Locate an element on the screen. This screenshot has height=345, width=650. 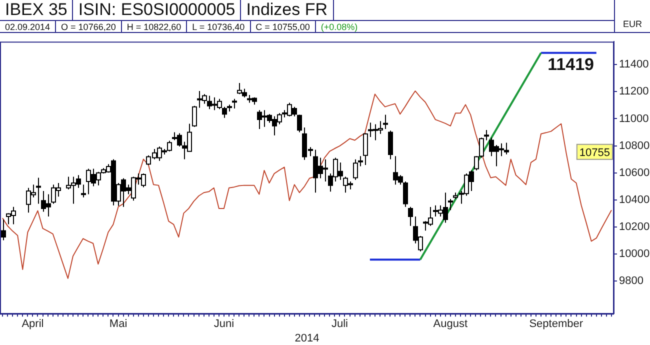
text: O = 10766,20 is located at coordinates (89, 26).